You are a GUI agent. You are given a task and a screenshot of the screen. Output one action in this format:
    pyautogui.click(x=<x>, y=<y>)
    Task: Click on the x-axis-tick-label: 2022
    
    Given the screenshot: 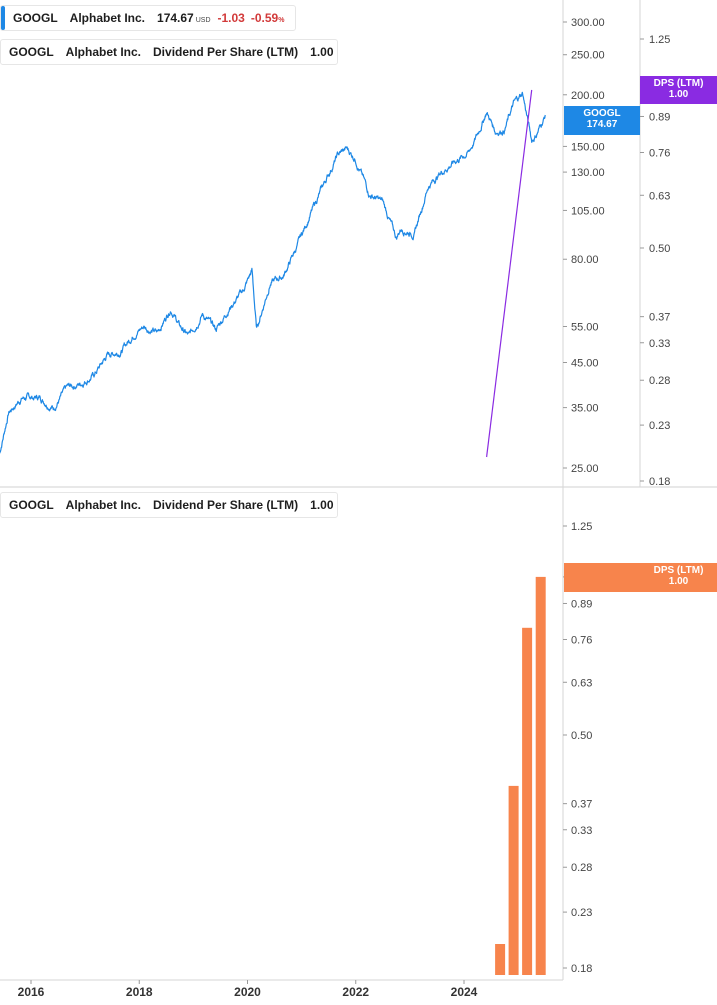 What is the action you would take?
    pyautogui.click(x=355, y=992)
    